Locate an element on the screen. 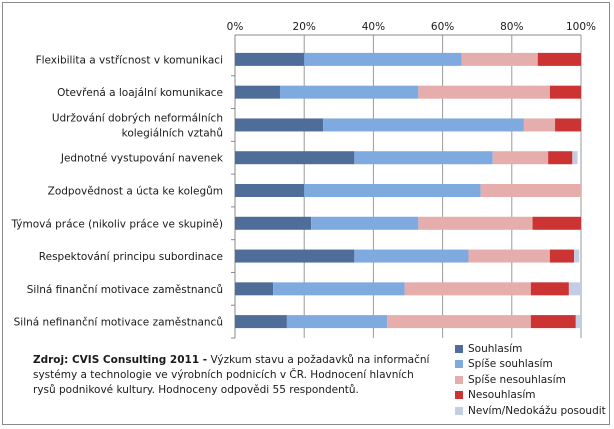 This screenshot has width=614, height=429. legend-label: Spíše souhlasím is located at coordinates (510, 364).